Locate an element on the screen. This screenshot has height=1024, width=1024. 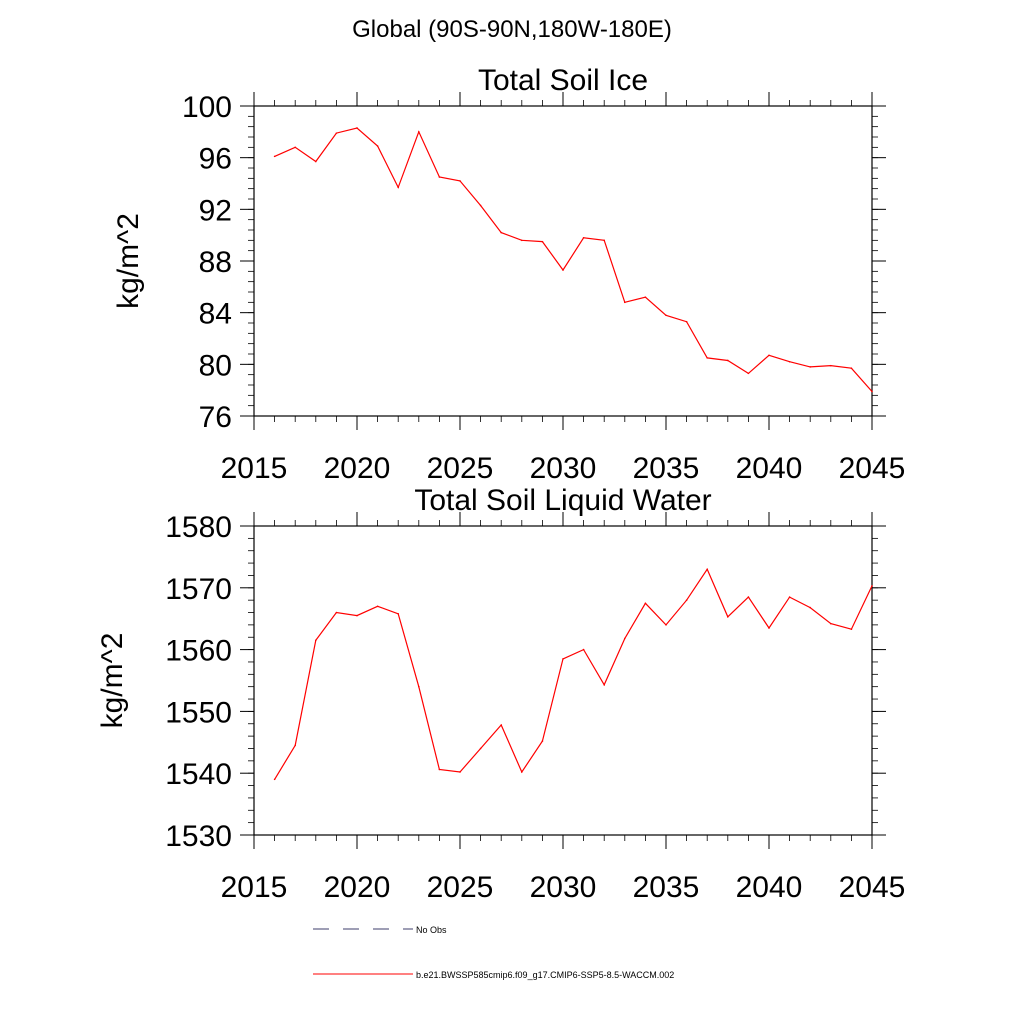
soil-liquid-water-y-tick-label: 1530 is located at coordinates (198, 836).